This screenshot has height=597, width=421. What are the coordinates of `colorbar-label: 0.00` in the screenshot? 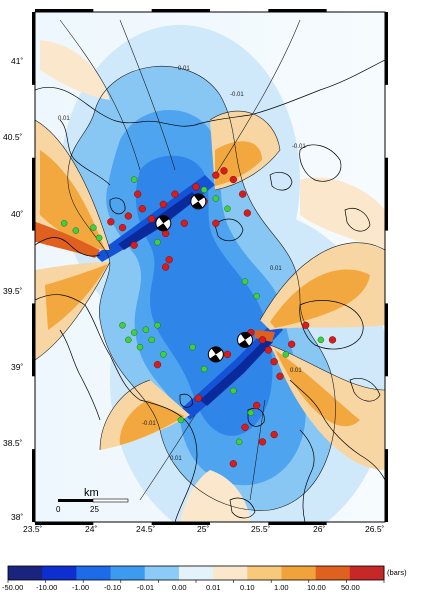 It's located at (179, 587).